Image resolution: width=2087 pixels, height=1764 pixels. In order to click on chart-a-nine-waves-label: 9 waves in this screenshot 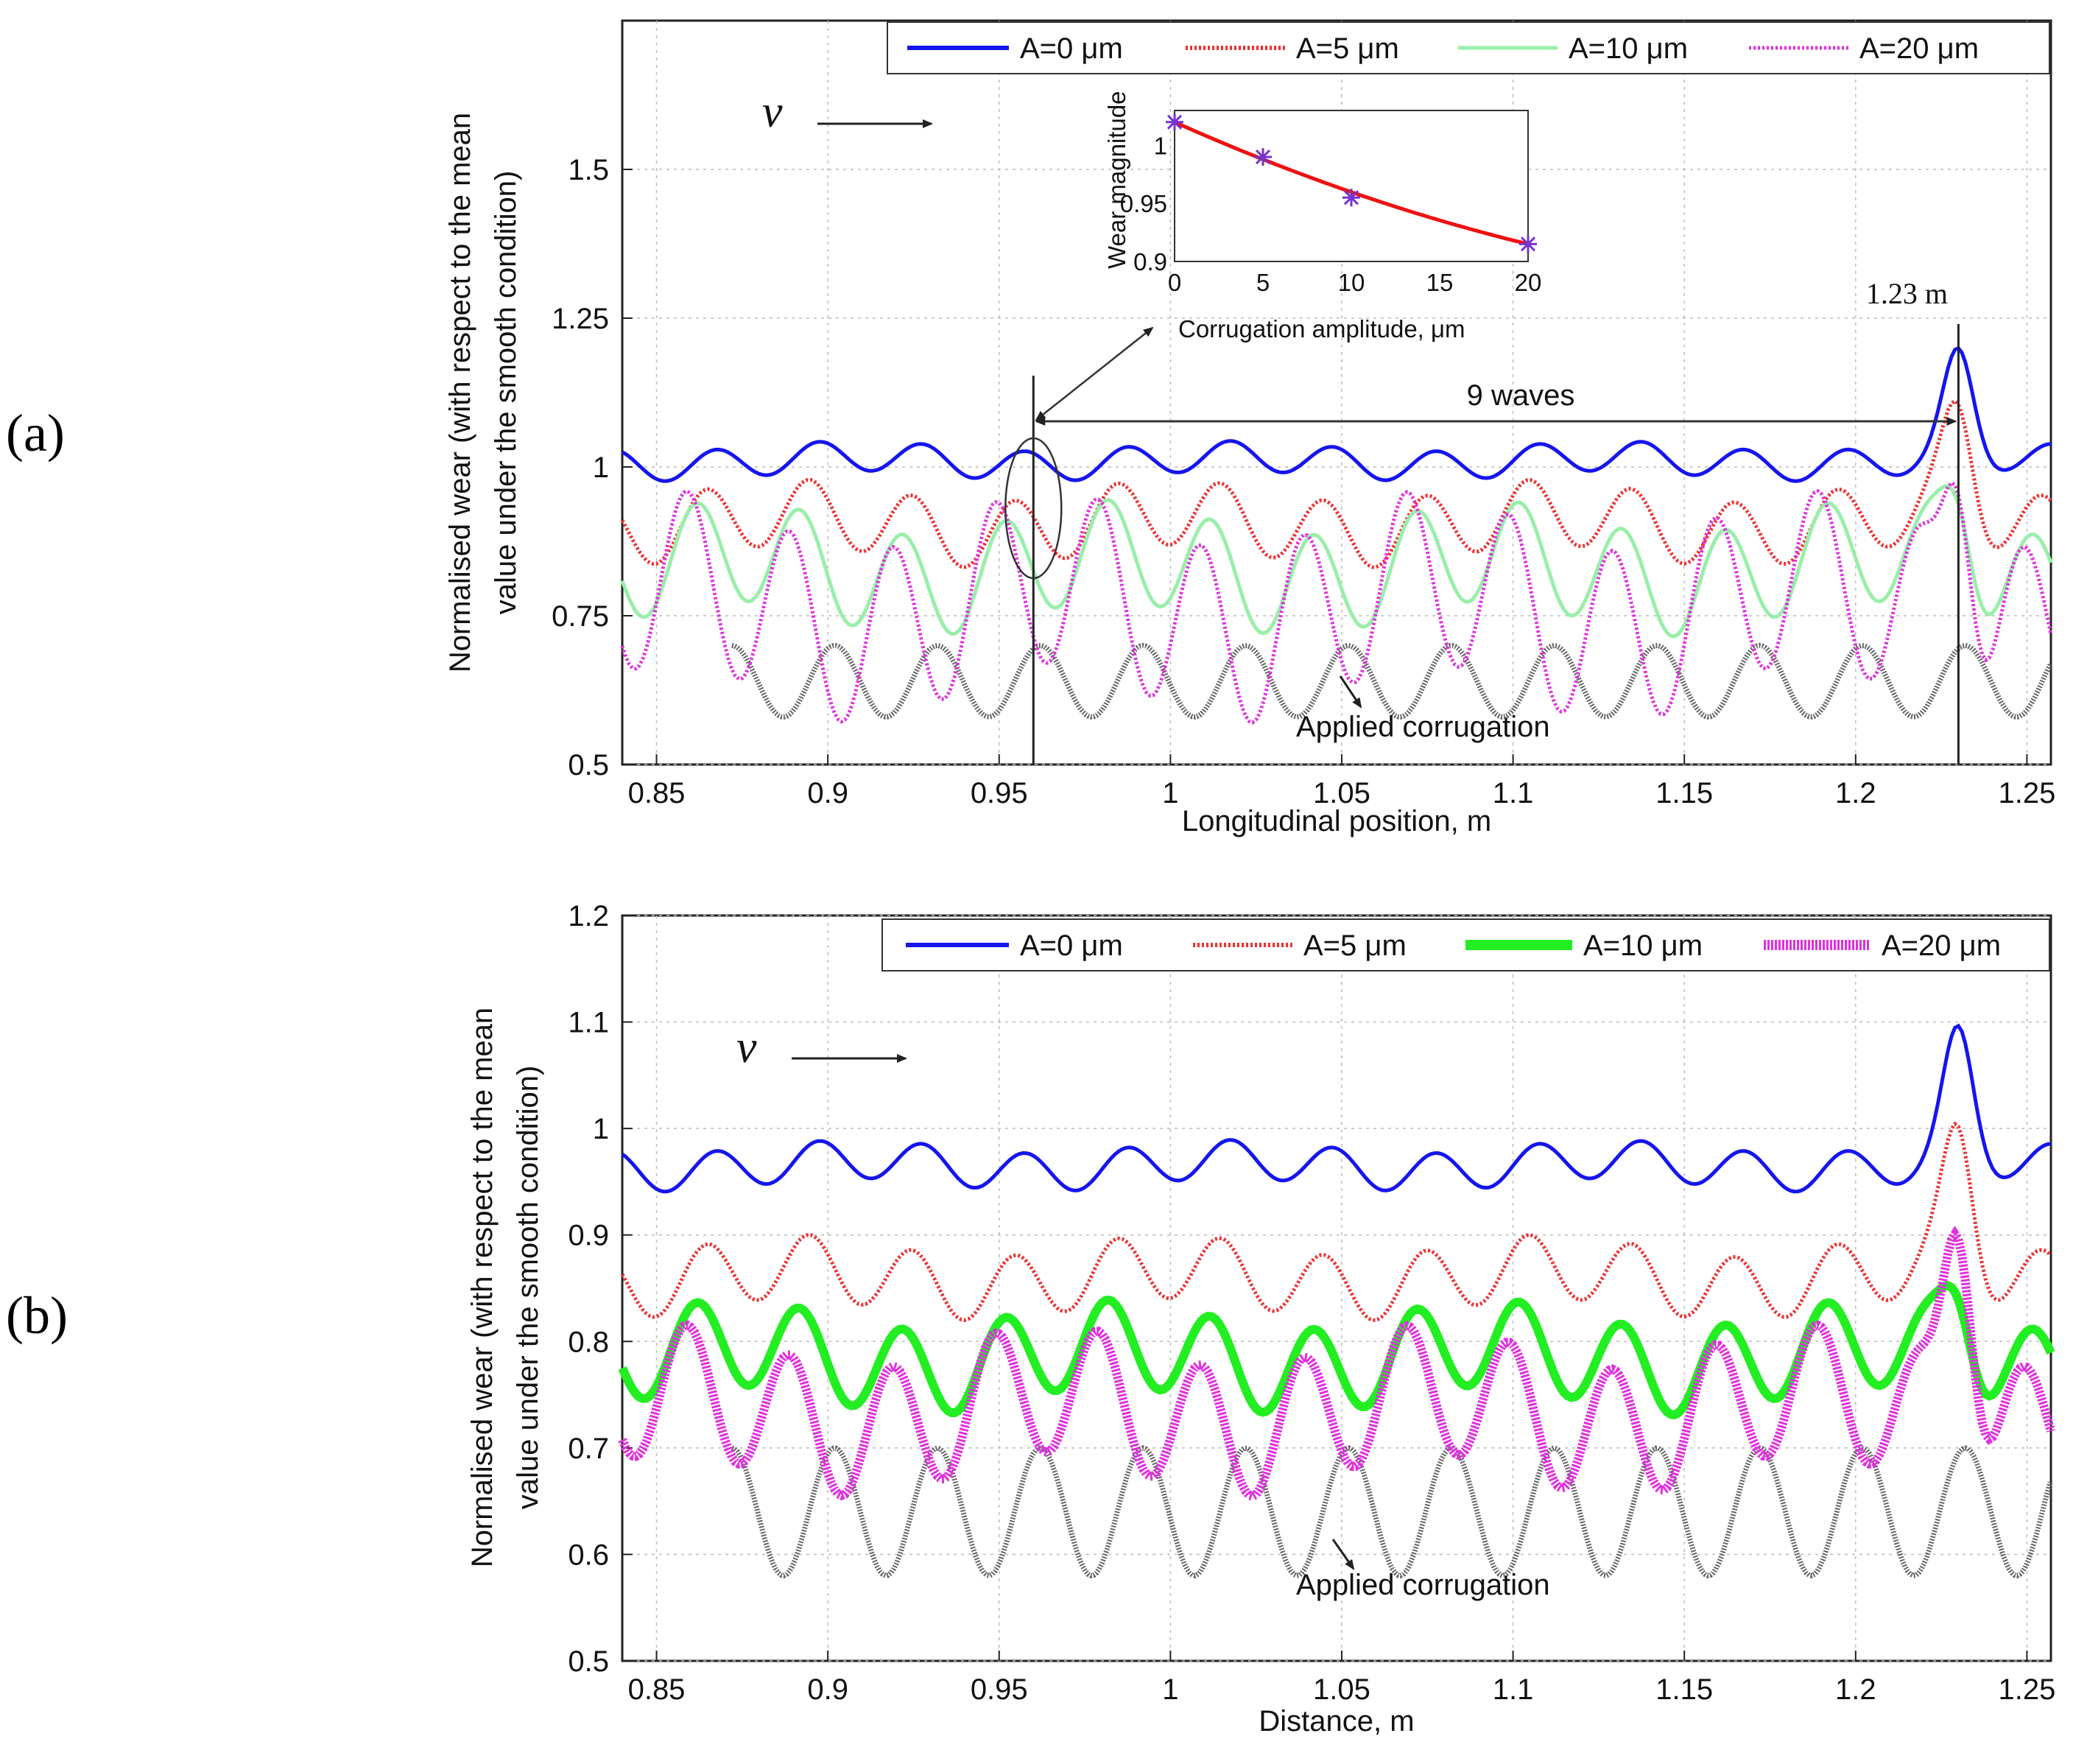, I will do `click(1521, 395)`.